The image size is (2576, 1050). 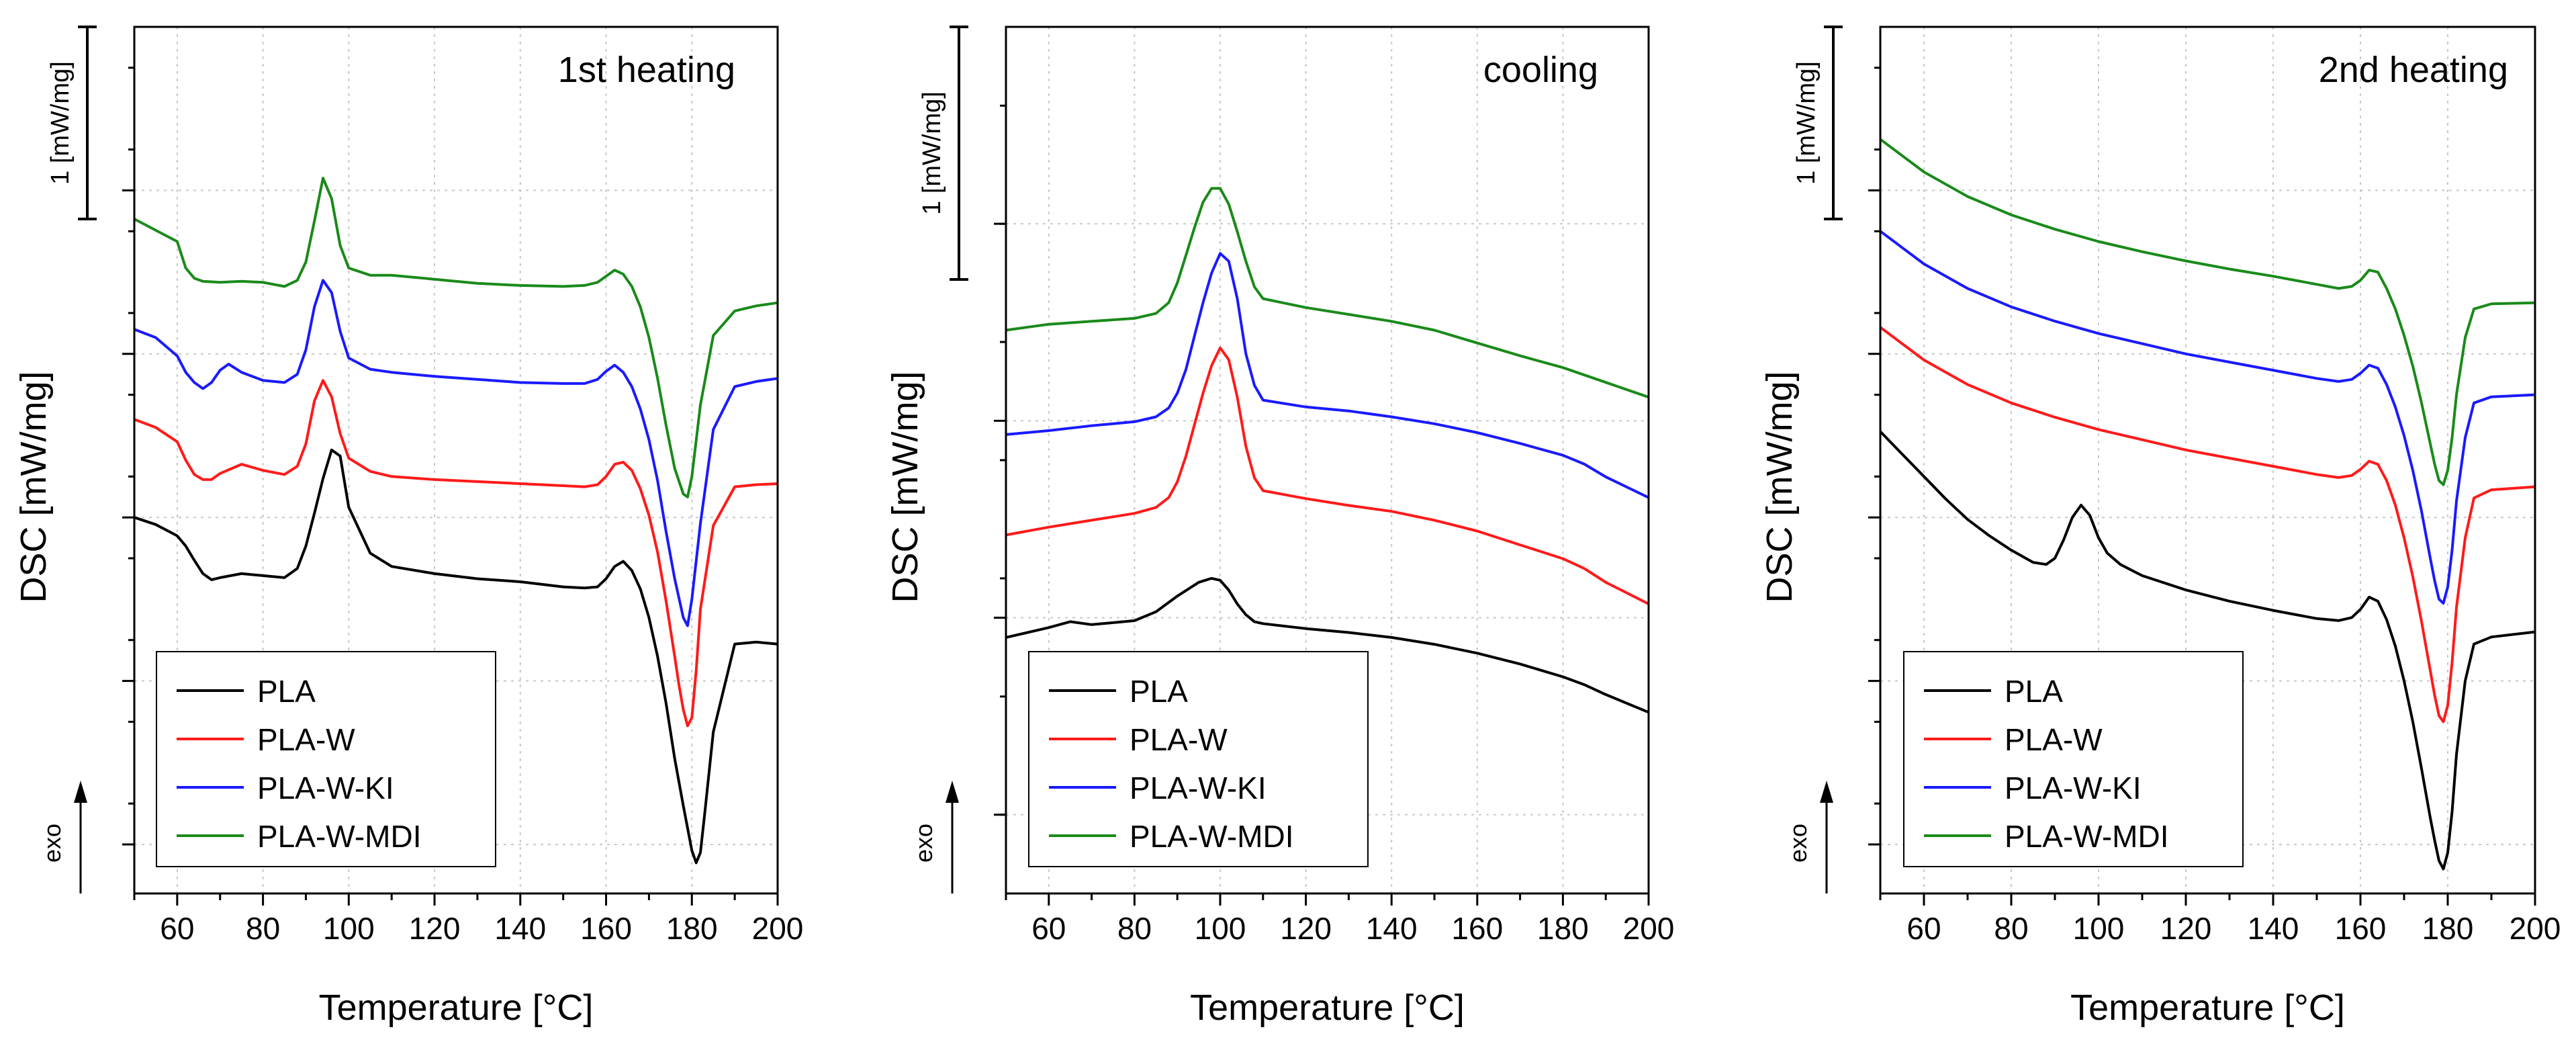 What do you see at coordinates (646, 70) in the screenshot?
I see `panel-title: 1st heating` at bounding box center [646, 70].